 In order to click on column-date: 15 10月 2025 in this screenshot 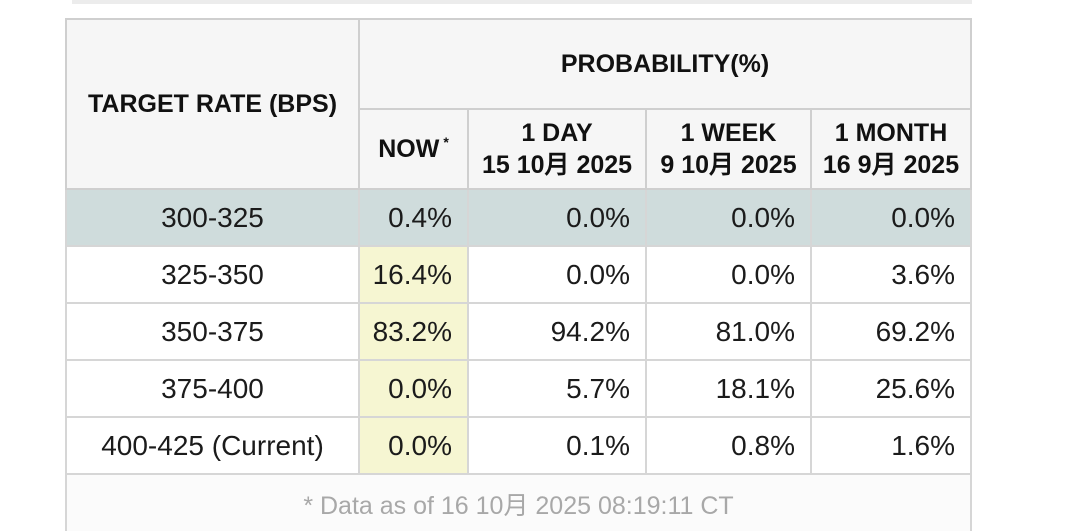, I will do `click(557, 165)`.